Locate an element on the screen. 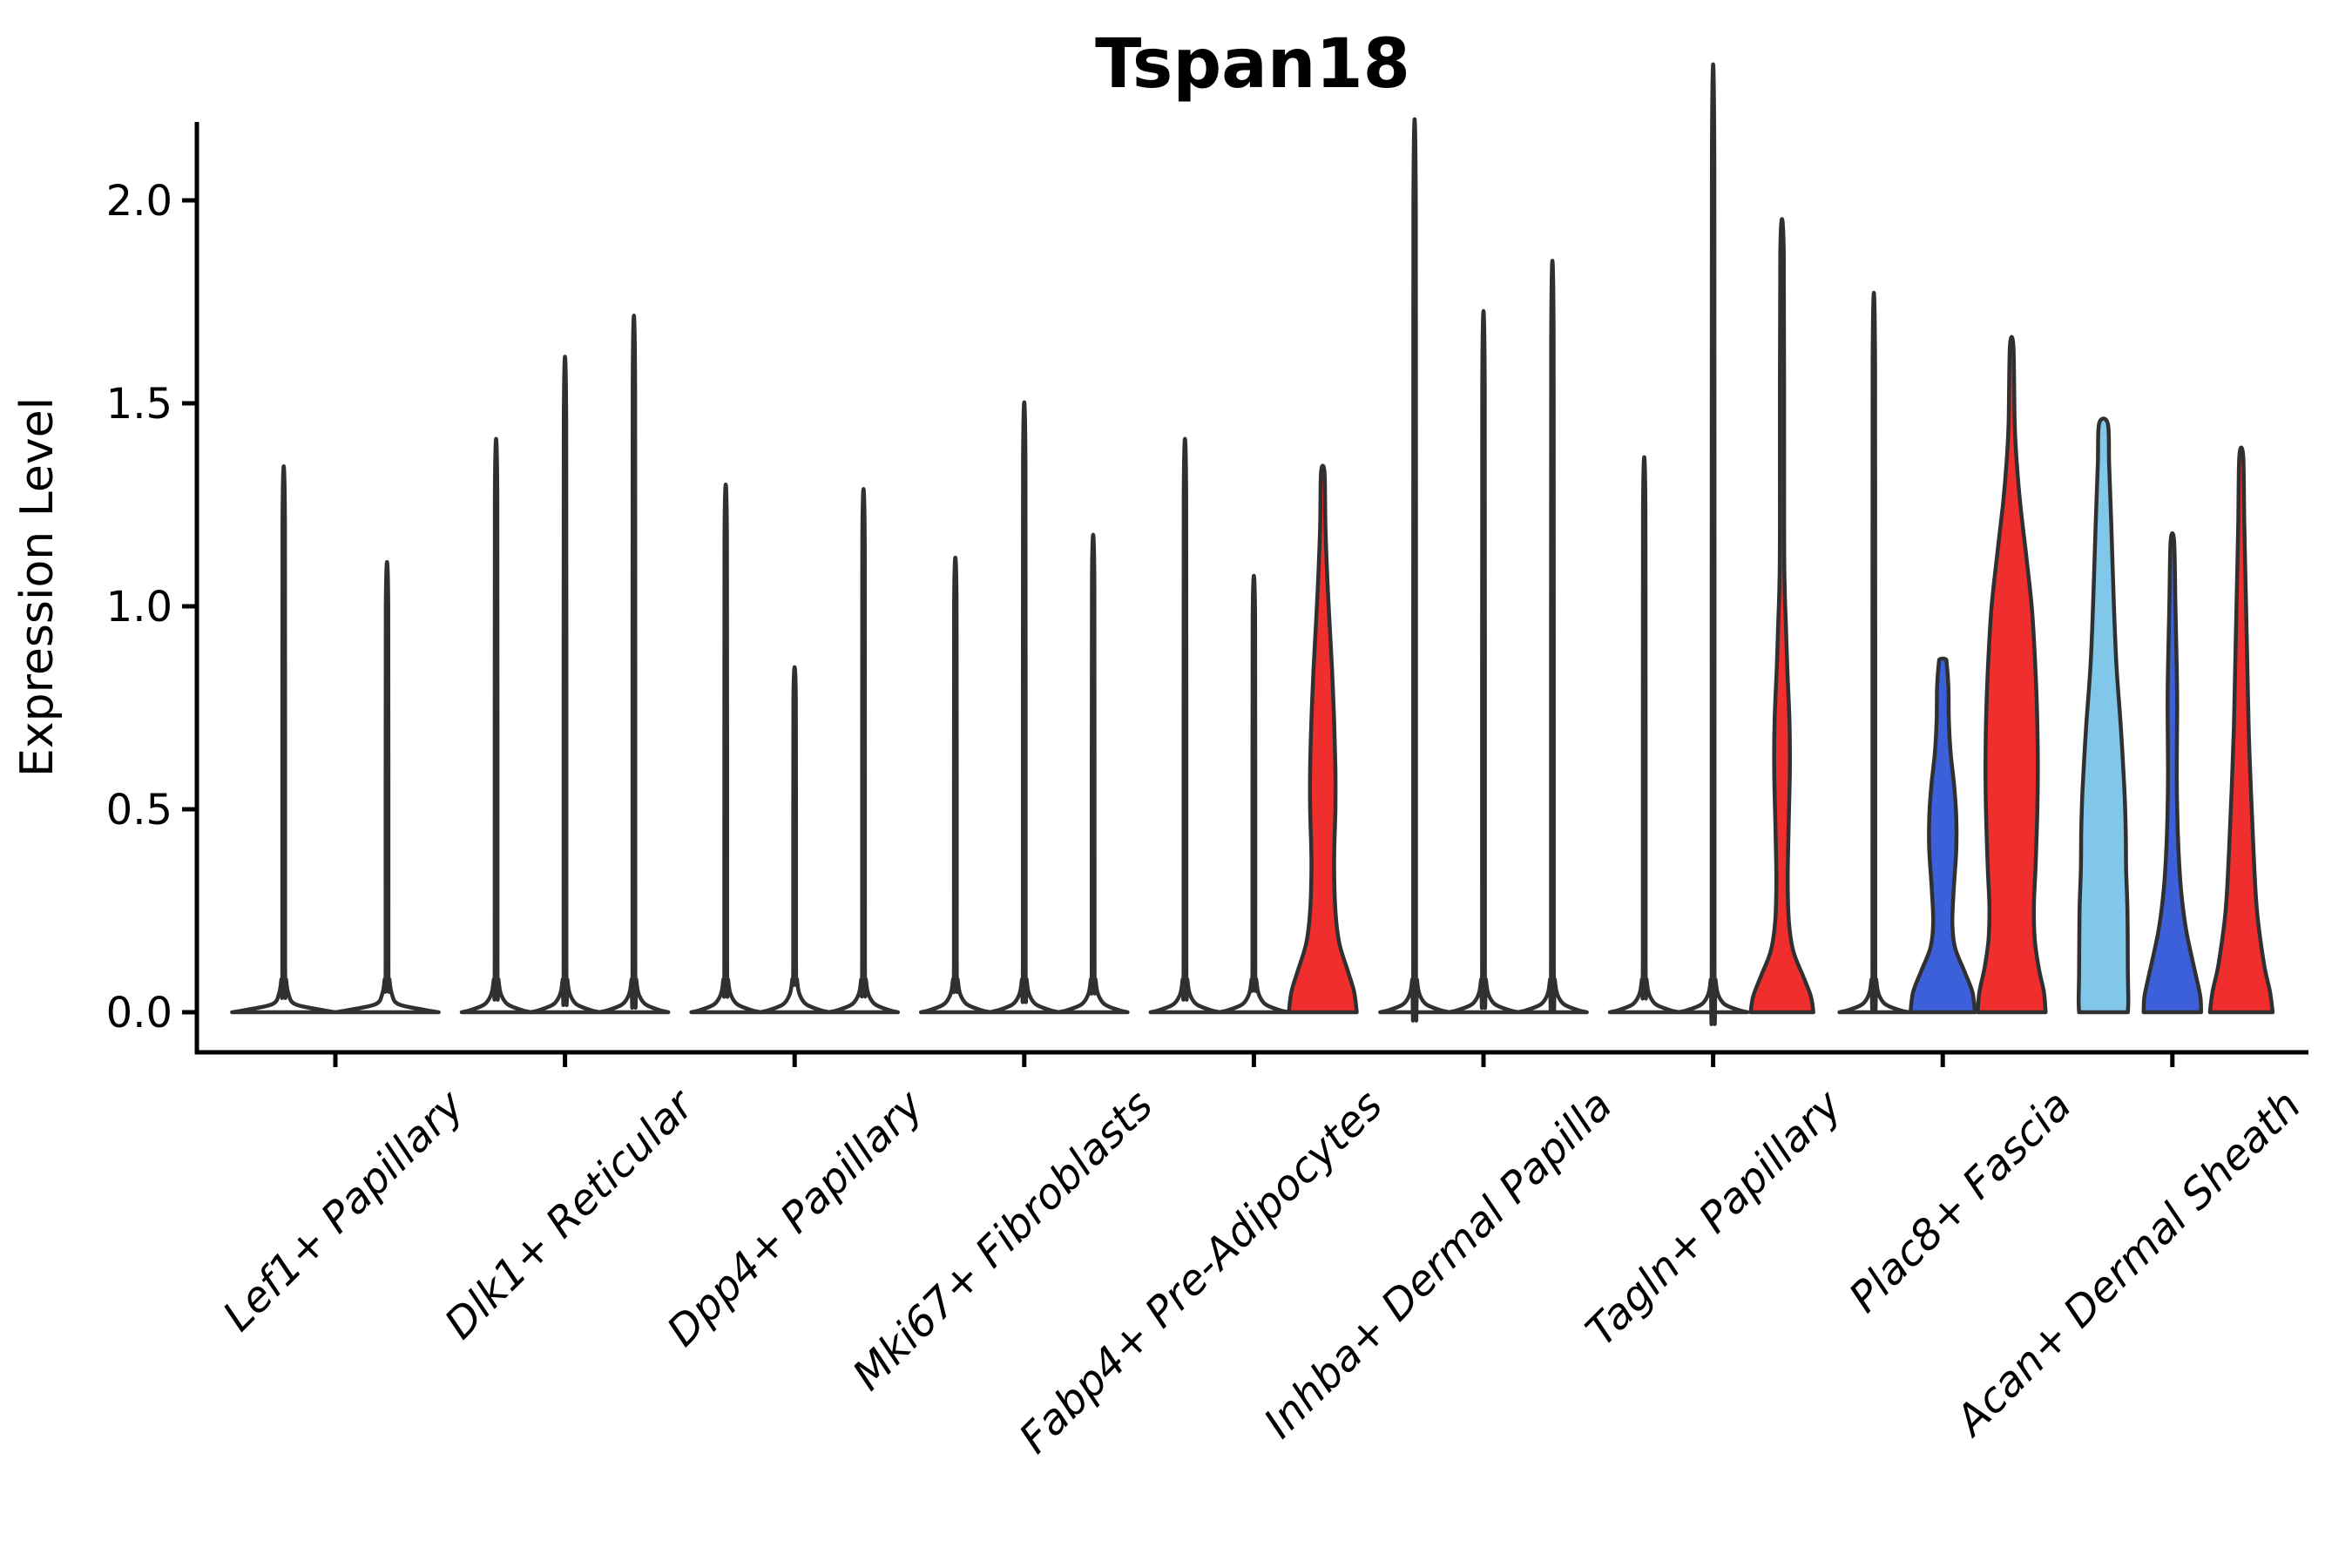  y-tick-label: 1.0 is located at coordinates (139, 608).